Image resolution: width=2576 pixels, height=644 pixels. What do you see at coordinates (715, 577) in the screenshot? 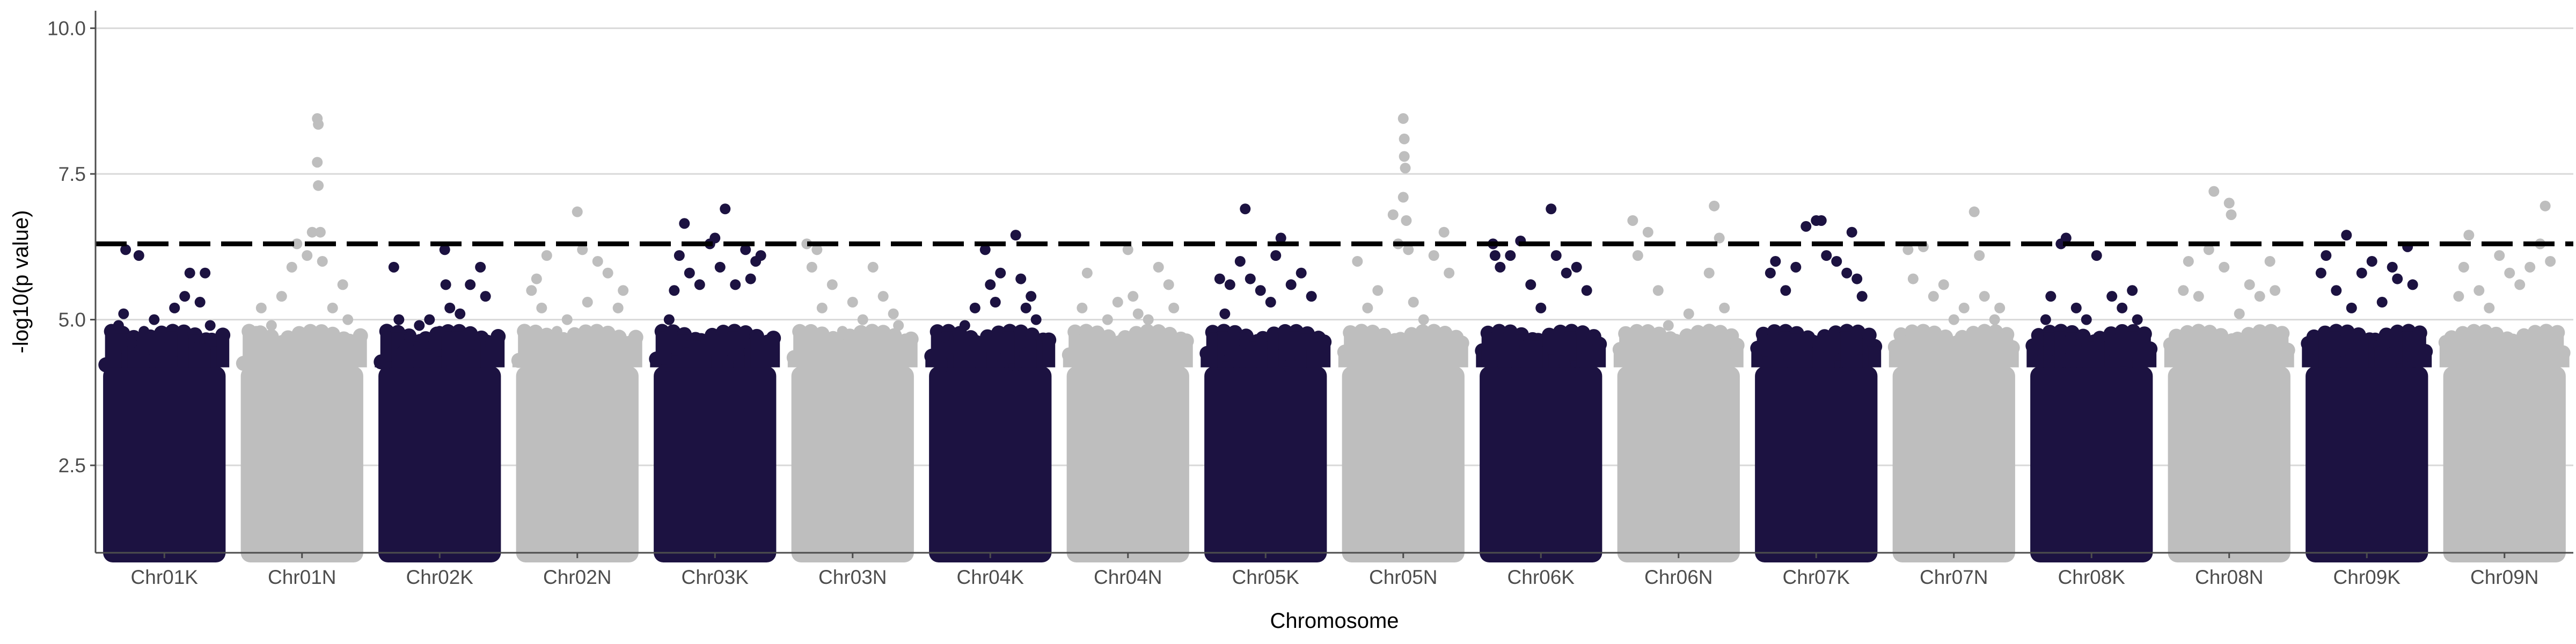
I see `x-tick-label: Chr03K` at bounding box center [715, 577].